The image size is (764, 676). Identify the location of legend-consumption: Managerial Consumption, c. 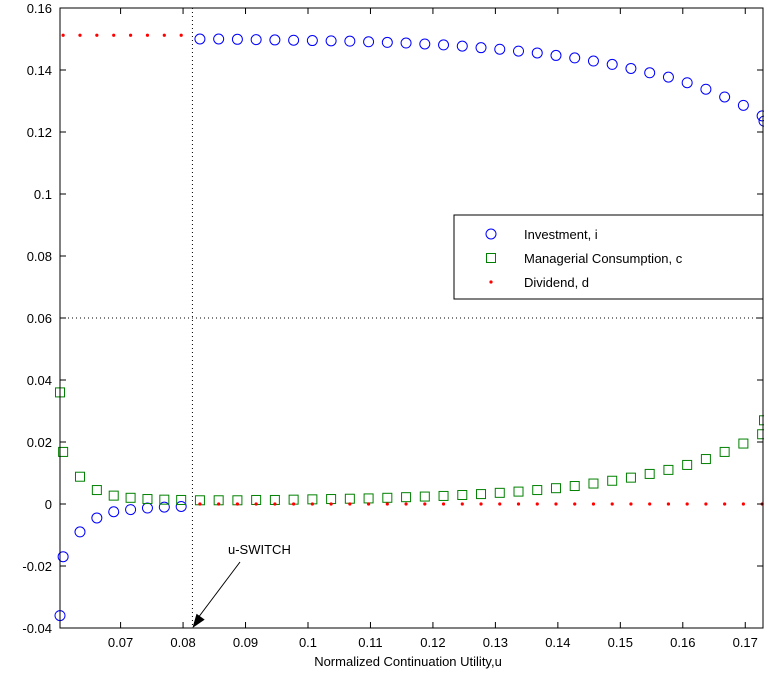
(584, 258).